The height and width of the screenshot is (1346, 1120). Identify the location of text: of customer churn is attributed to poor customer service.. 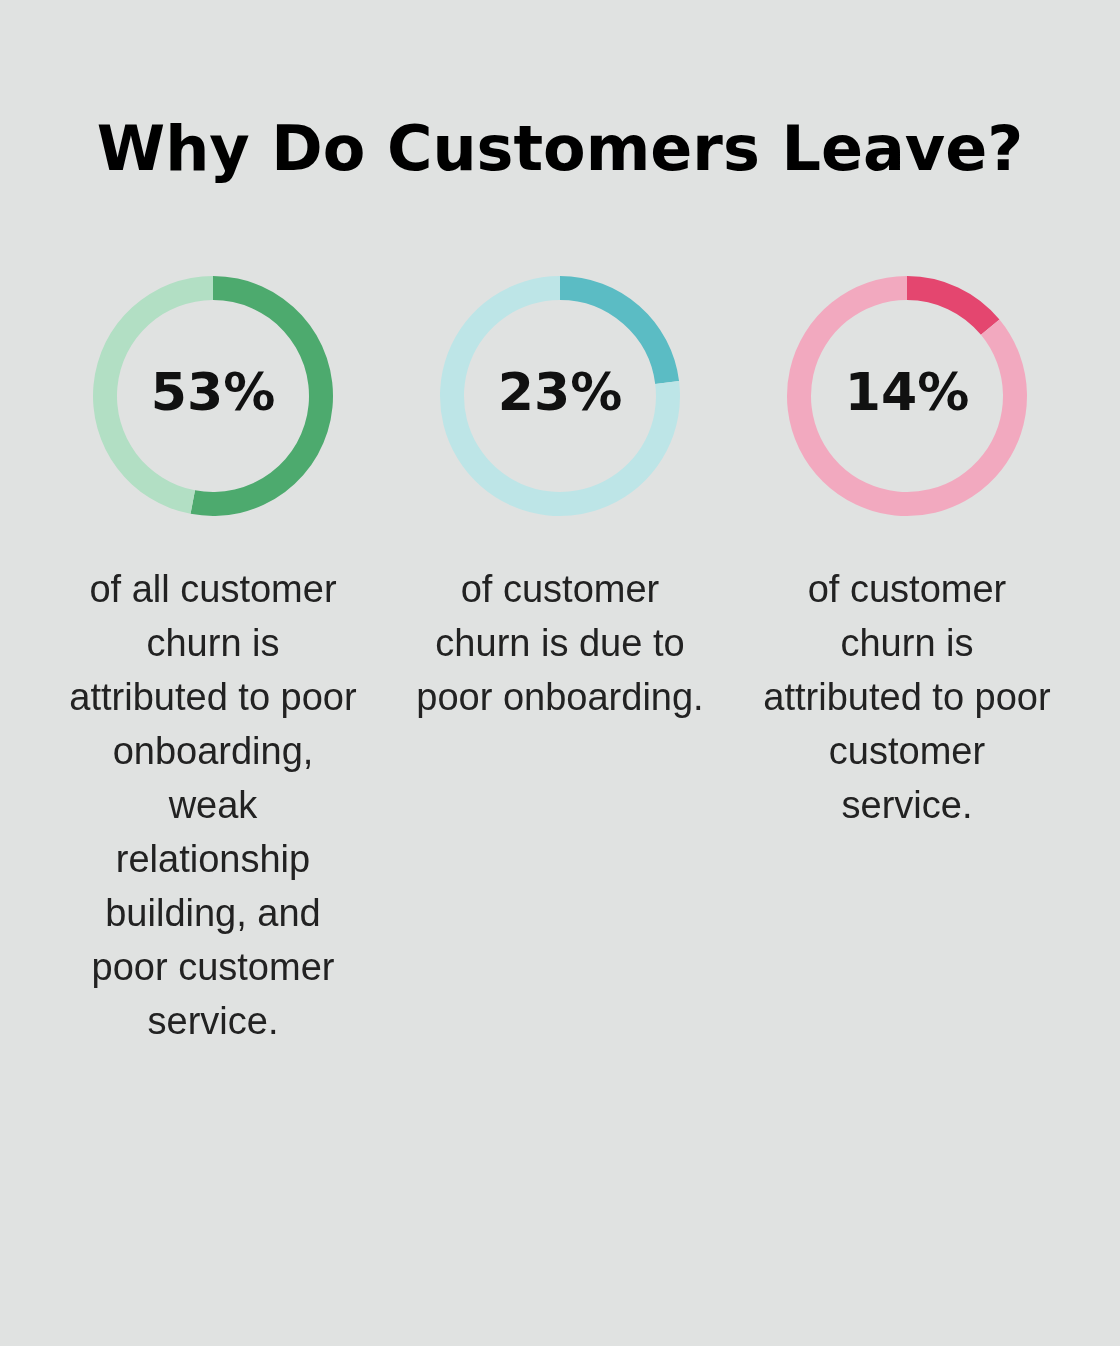
(907, 697).